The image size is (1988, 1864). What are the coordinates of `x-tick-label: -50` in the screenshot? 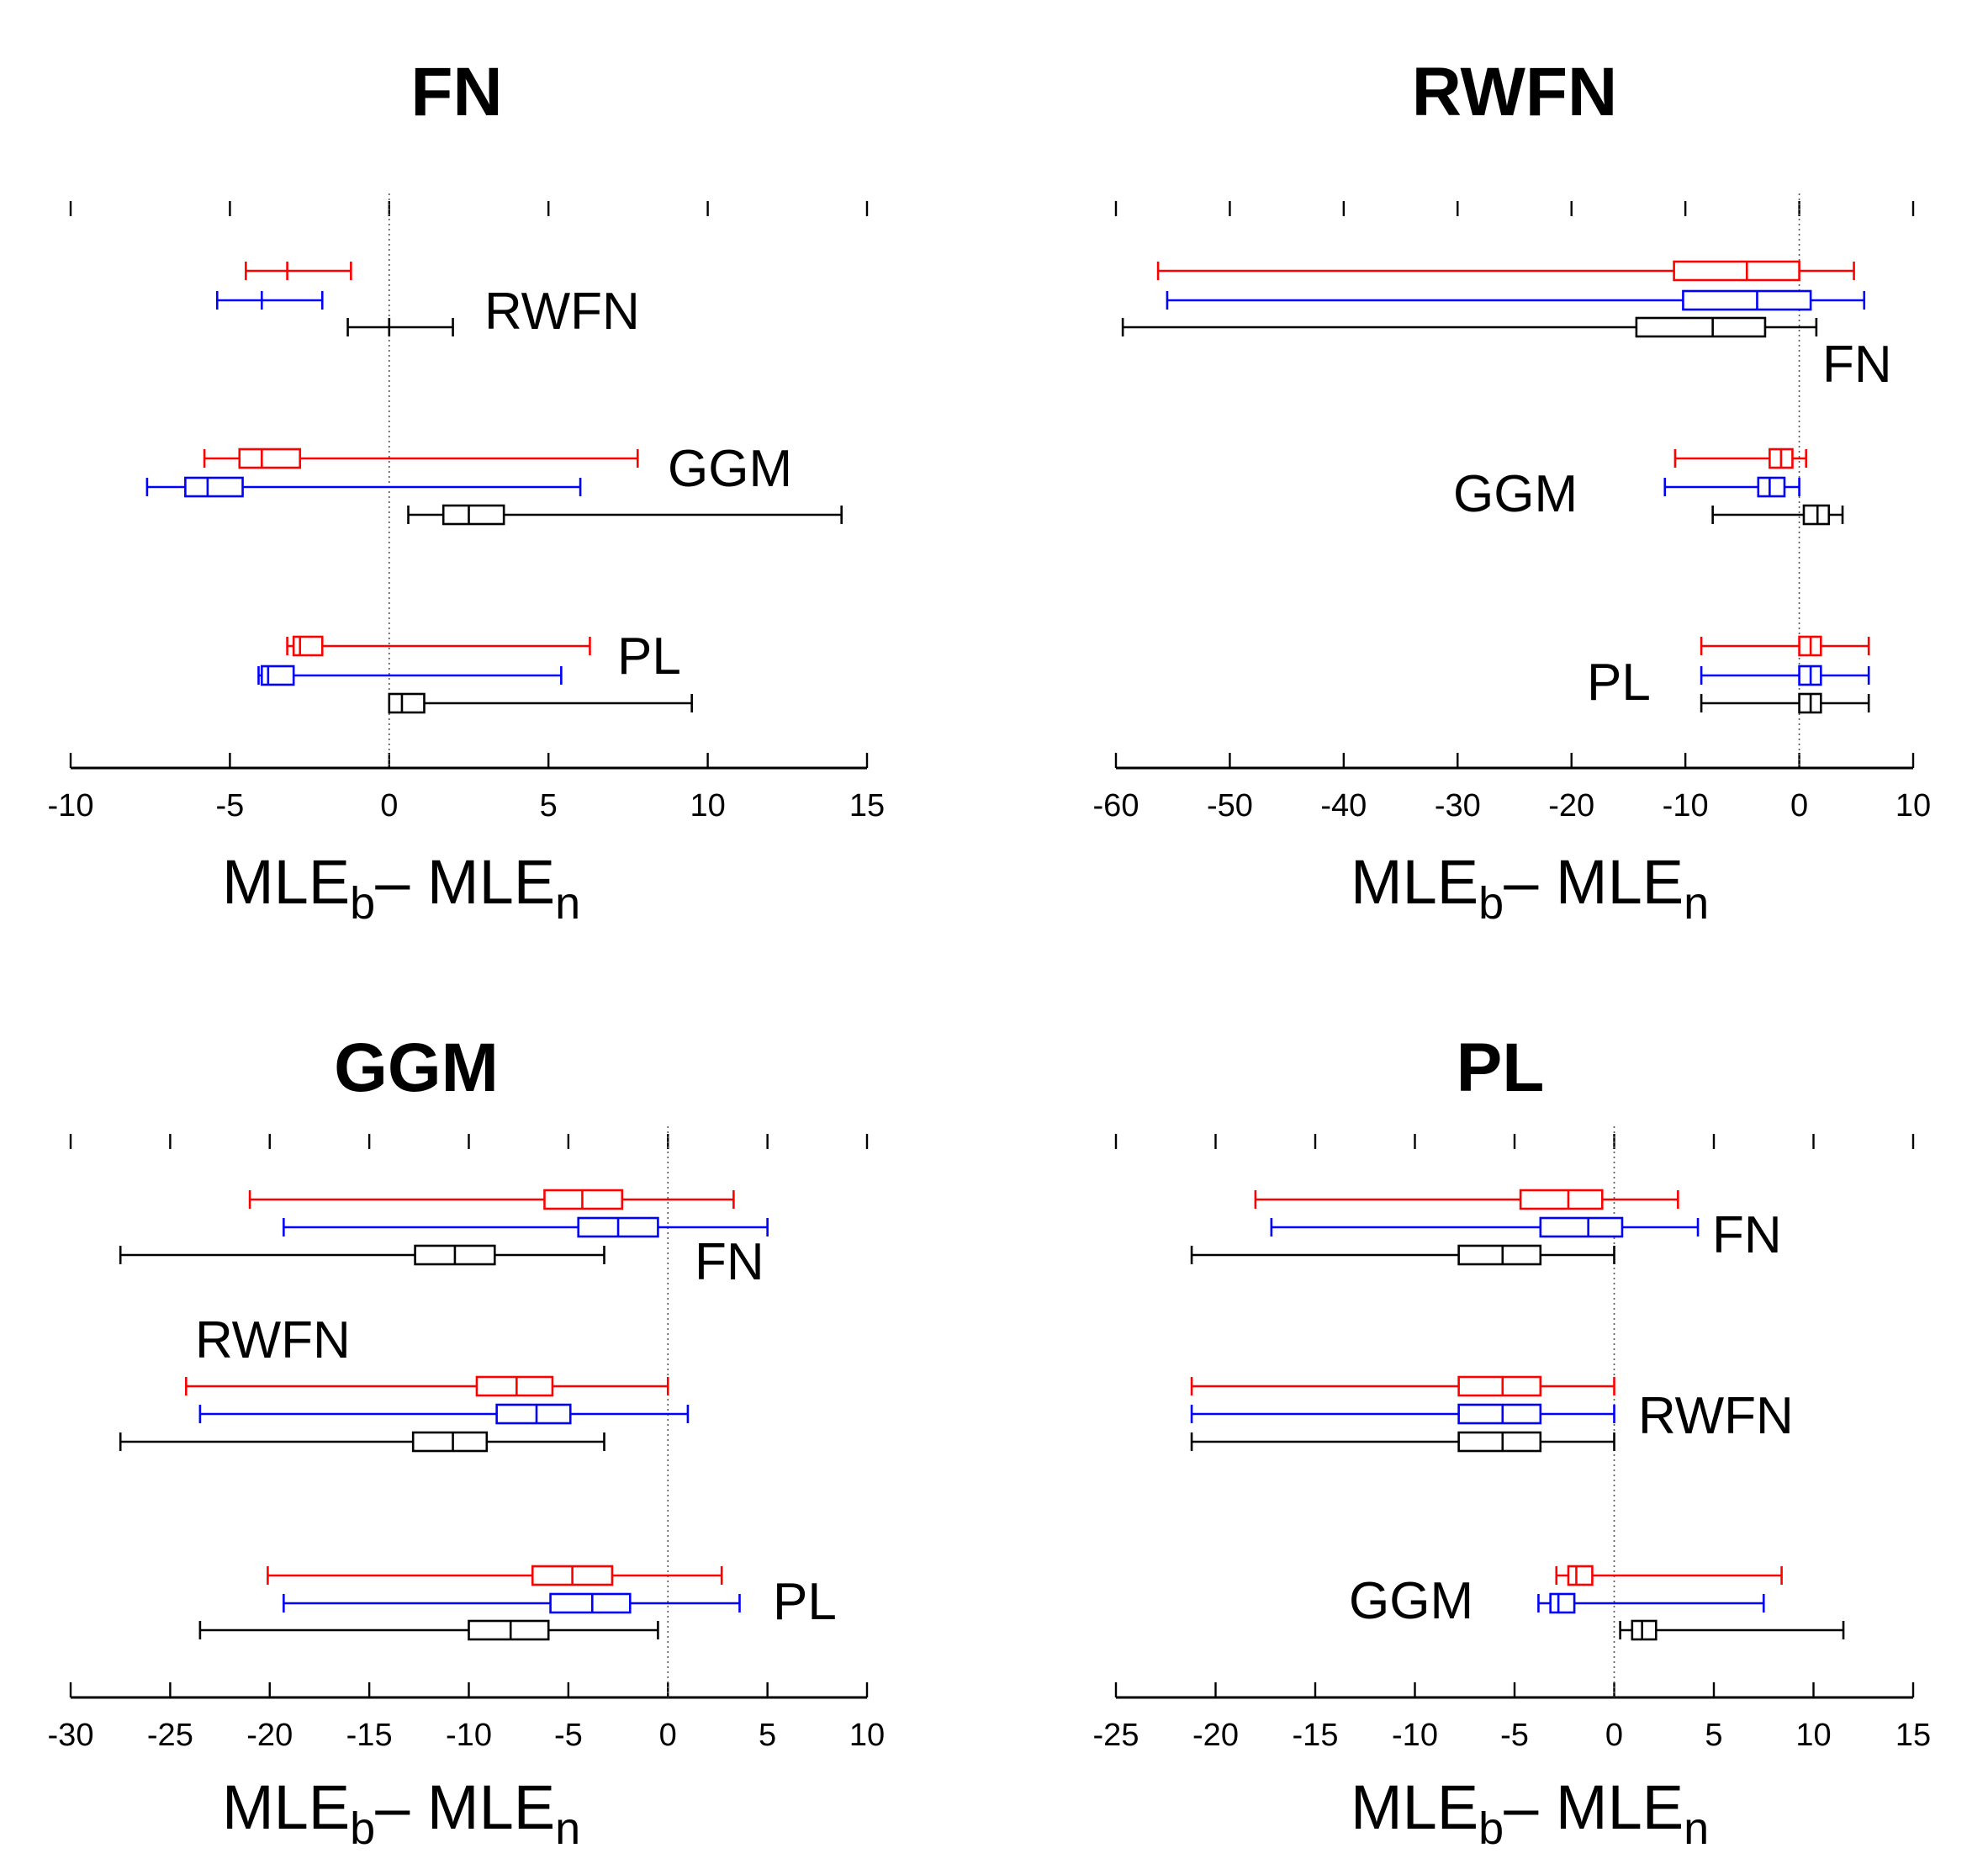 It's located at (1230, 805).